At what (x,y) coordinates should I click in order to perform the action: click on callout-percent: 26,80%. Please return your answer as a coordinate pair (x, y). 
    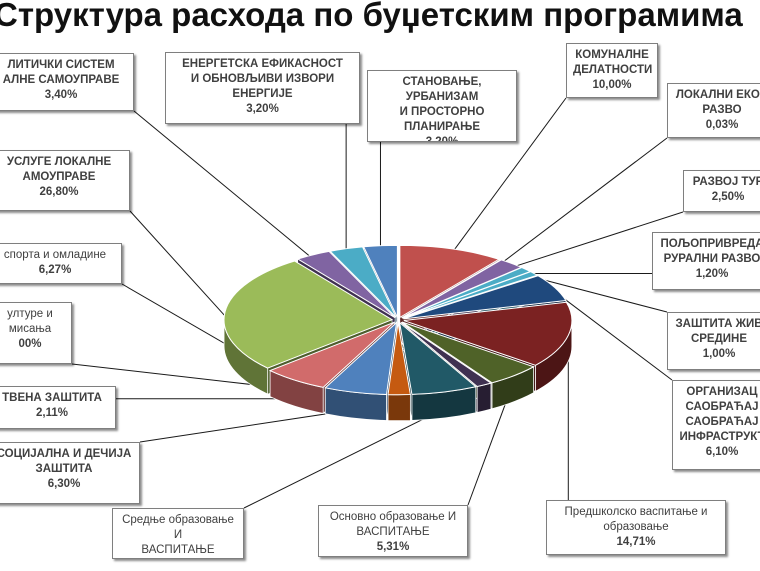
    Looking at the image, I should click on (59, 192).